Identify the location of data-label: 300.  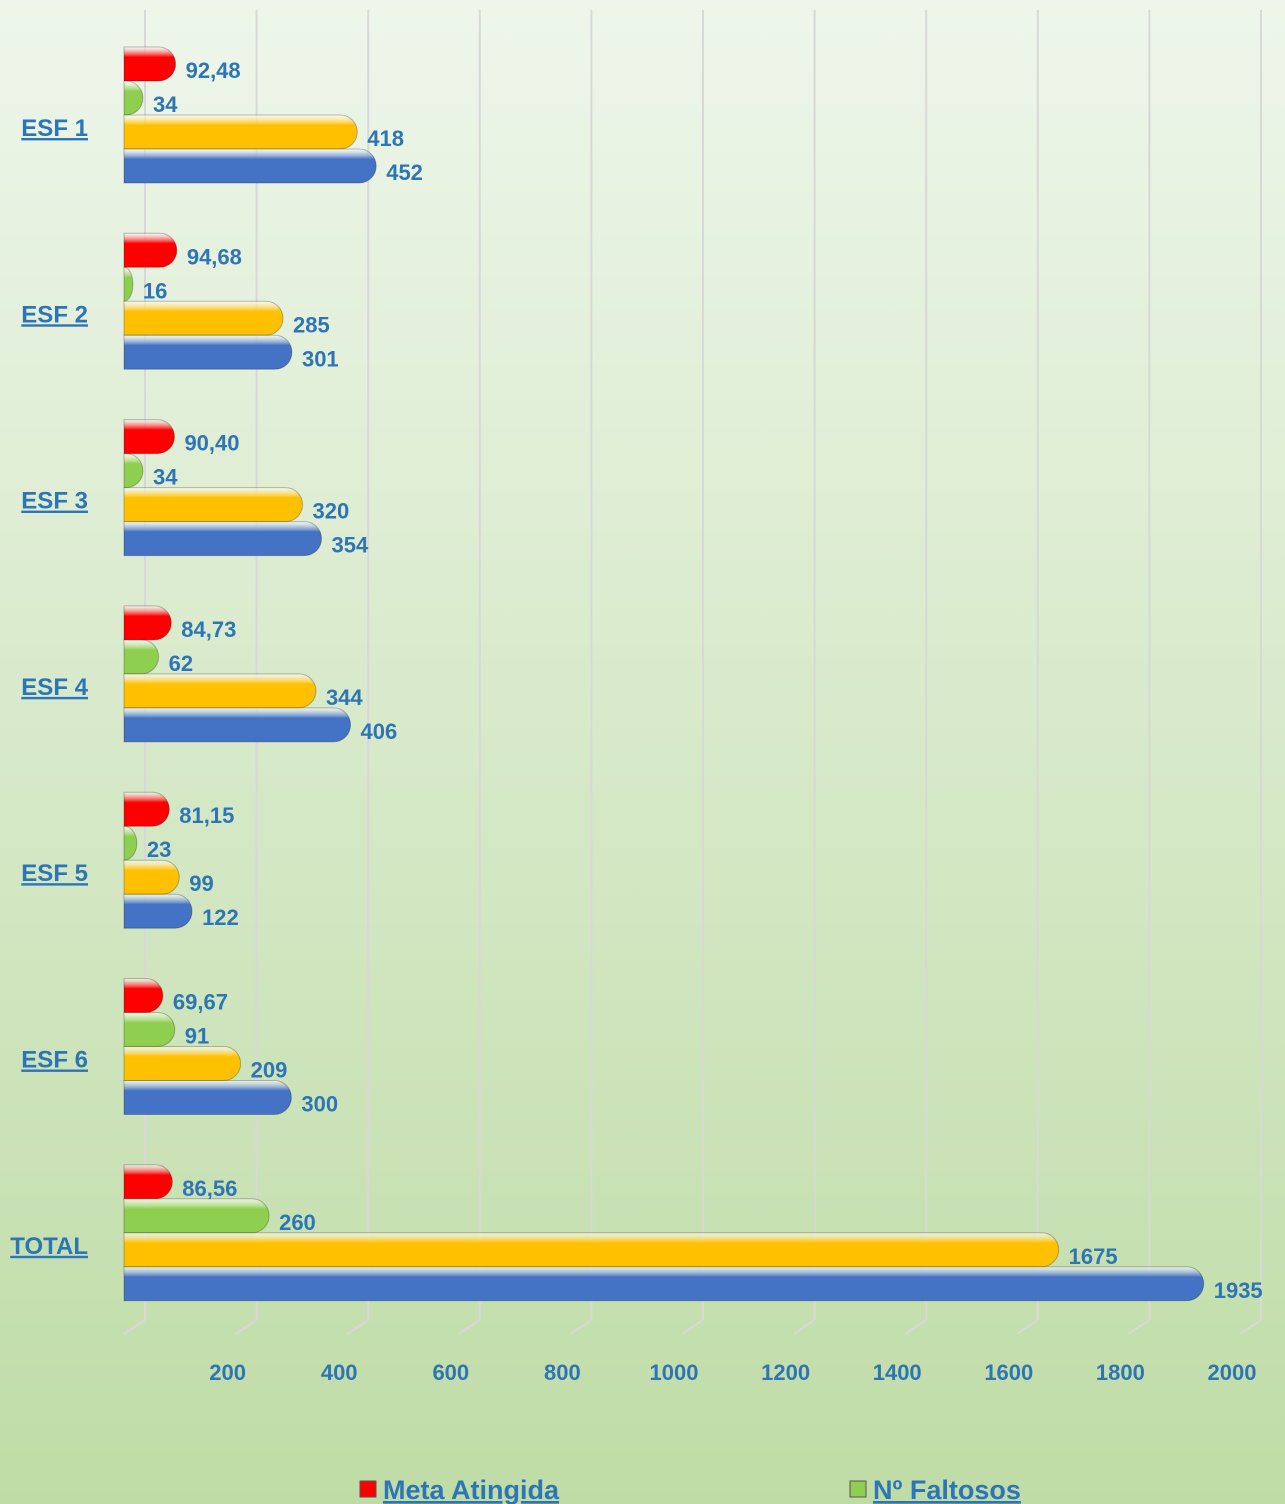
(319, 1104).